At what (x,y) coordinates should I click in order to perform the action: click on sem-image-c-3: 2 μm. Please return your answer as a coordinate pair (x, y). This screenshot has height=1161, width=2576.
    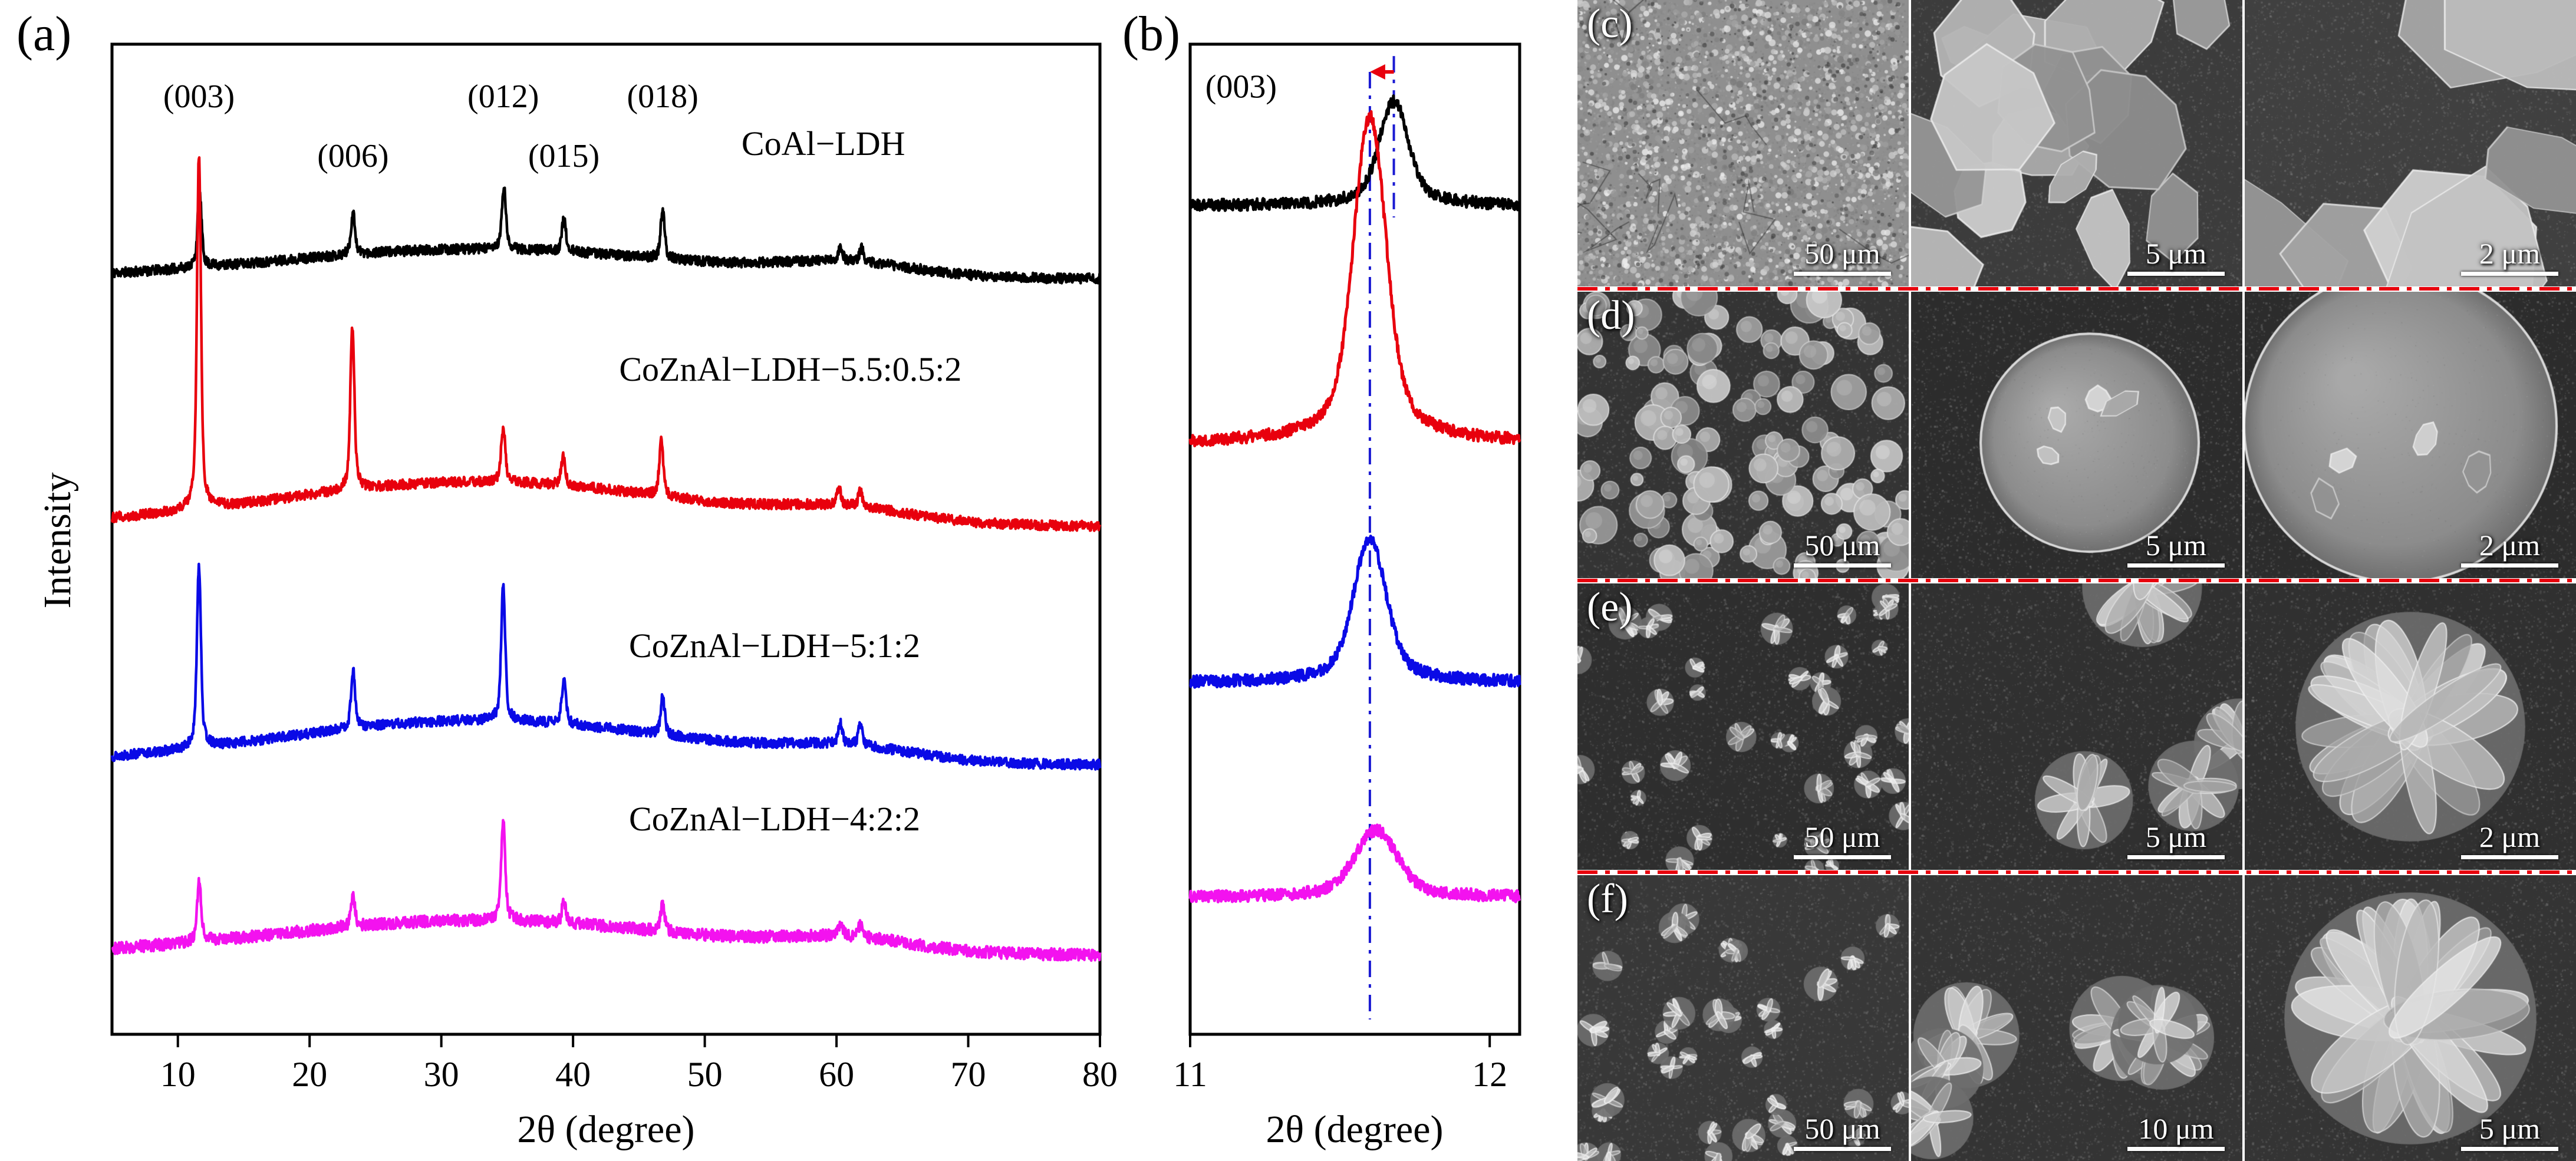
    Looking at the image, I should click on (2410, 143).